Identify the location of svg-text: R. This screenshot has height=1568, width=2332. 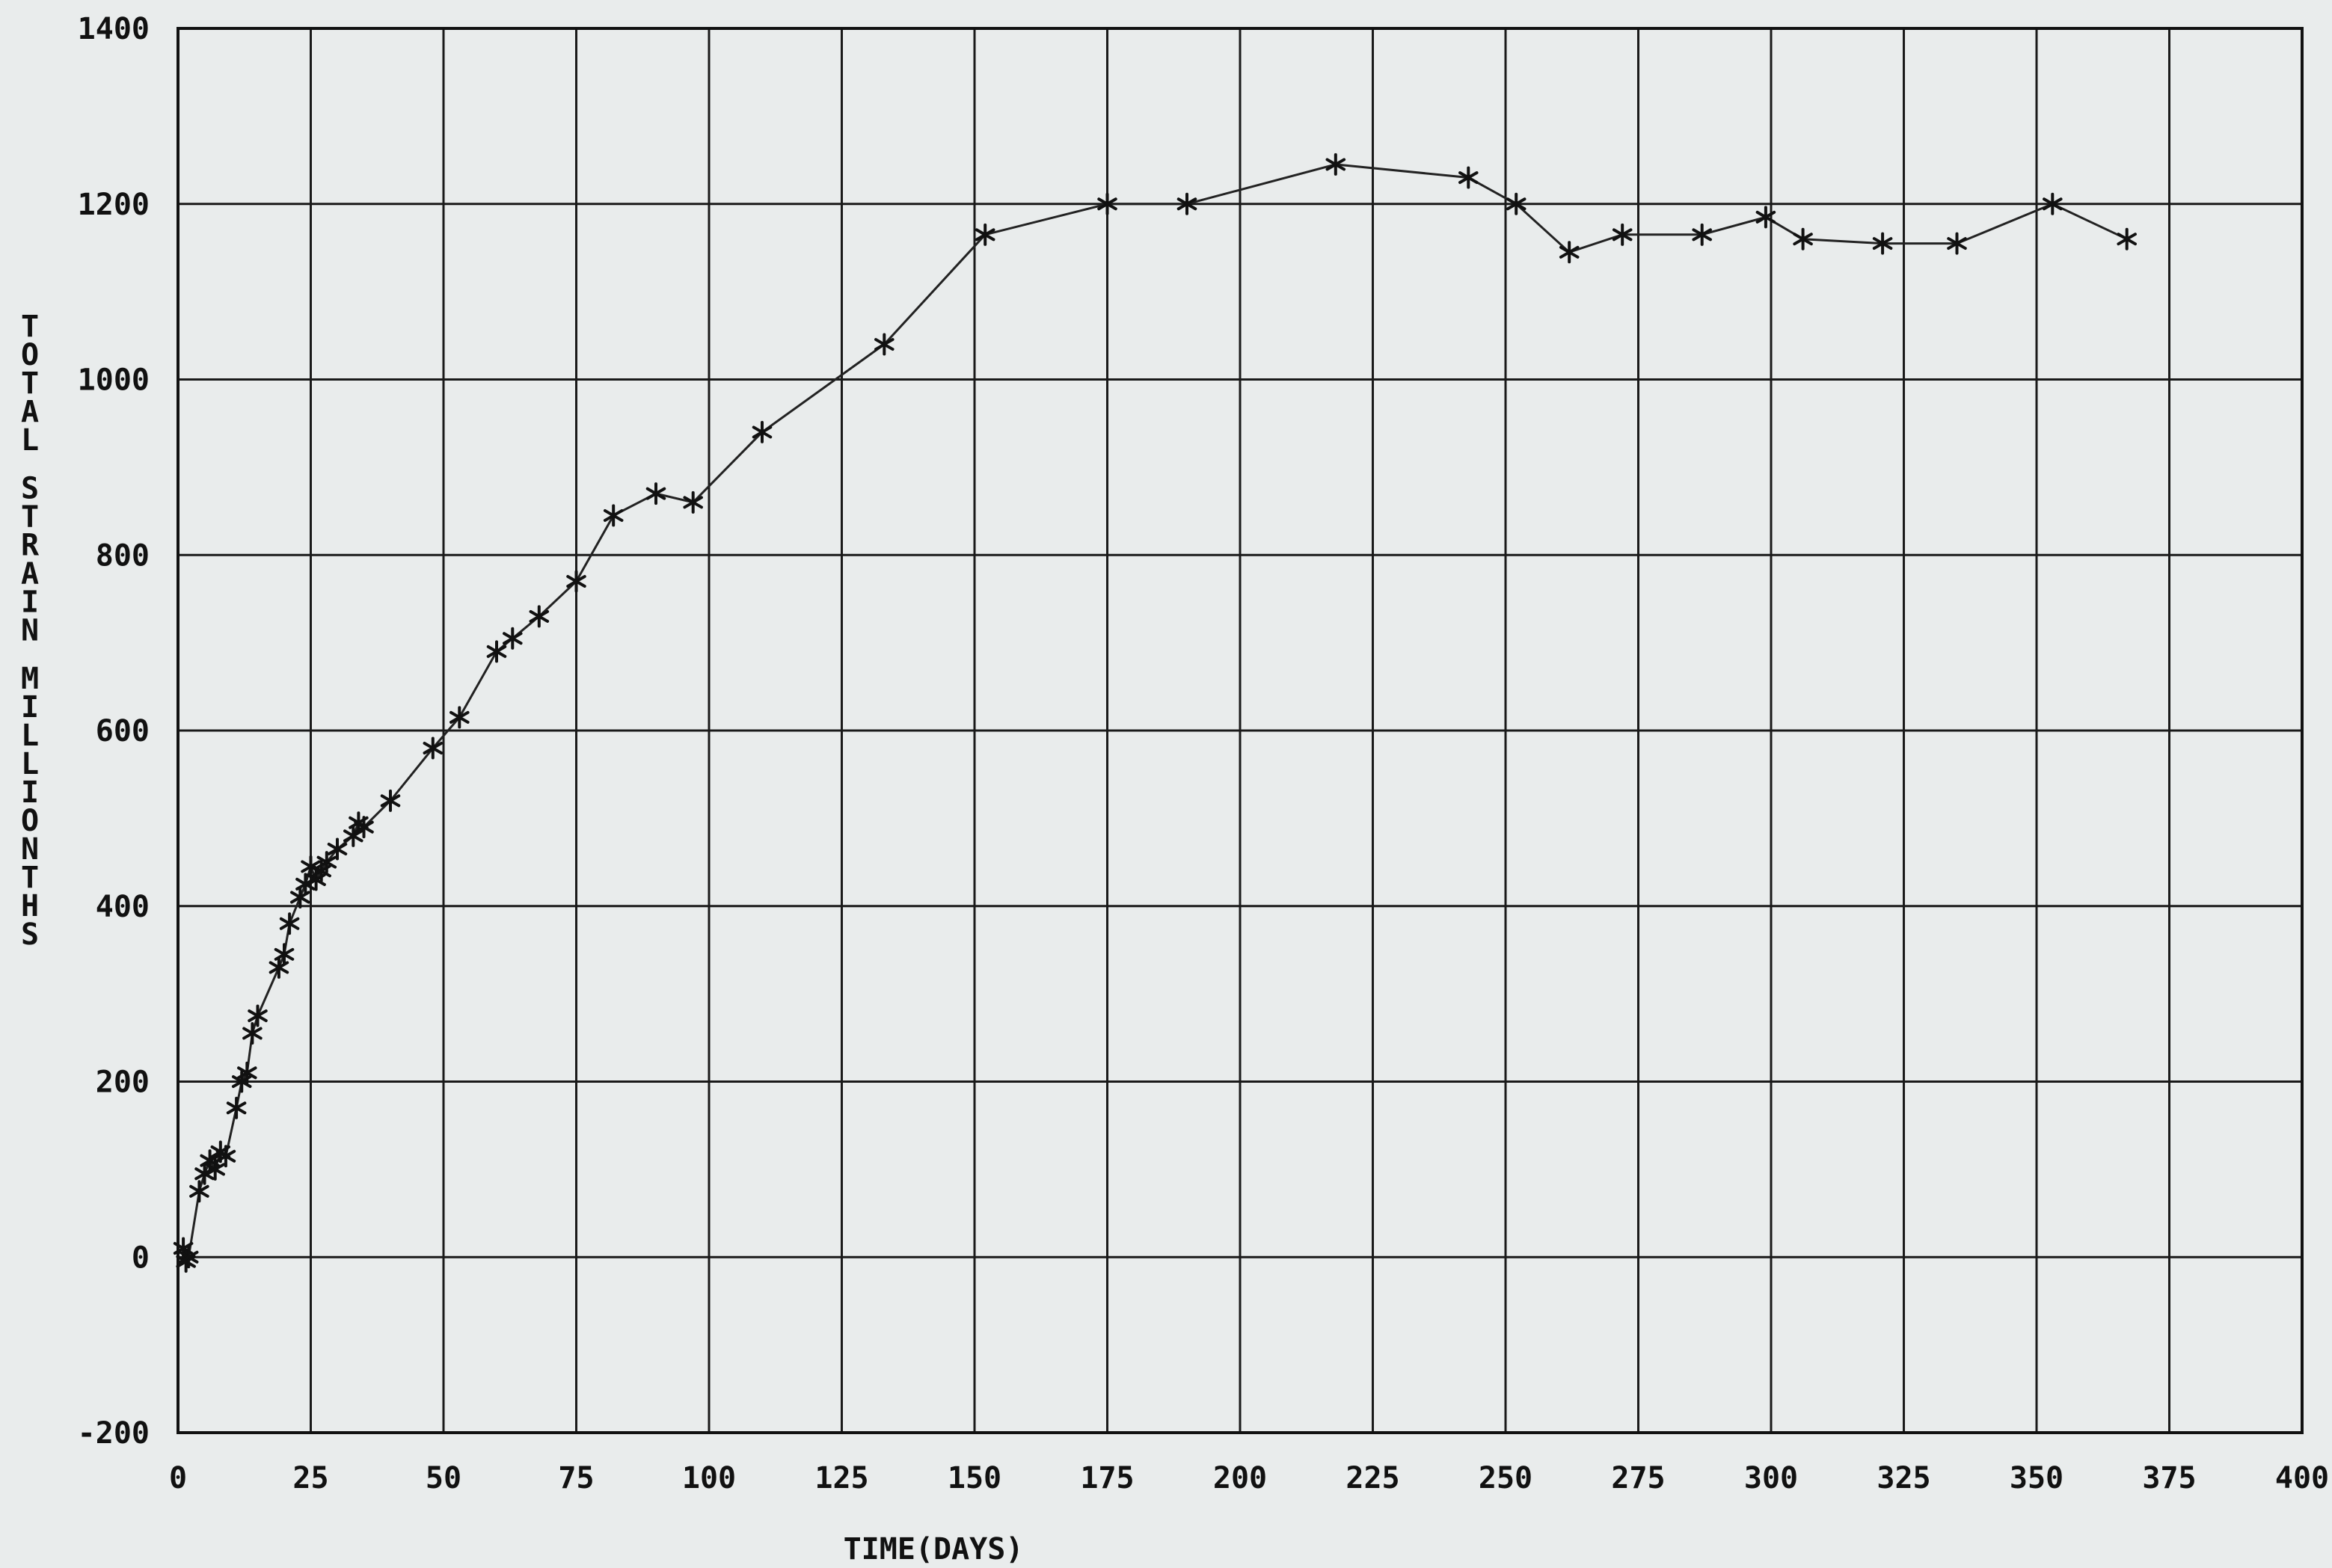
(30, 546).